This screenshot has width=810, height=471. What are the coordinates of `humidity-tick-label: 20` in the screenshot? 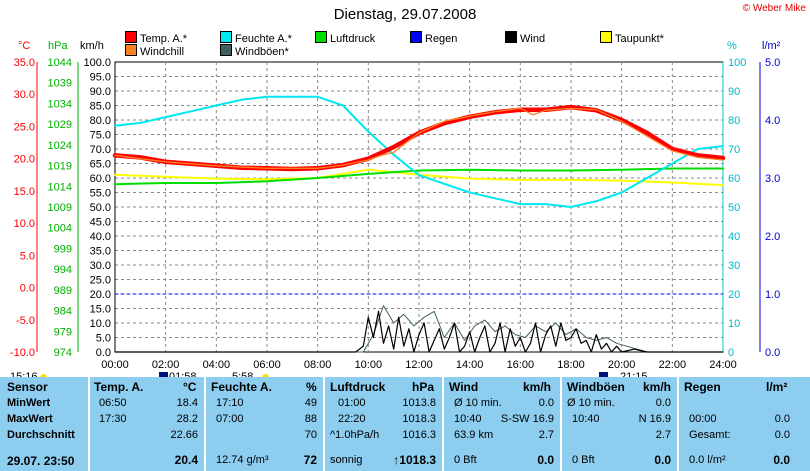 It's located at (734, 295).